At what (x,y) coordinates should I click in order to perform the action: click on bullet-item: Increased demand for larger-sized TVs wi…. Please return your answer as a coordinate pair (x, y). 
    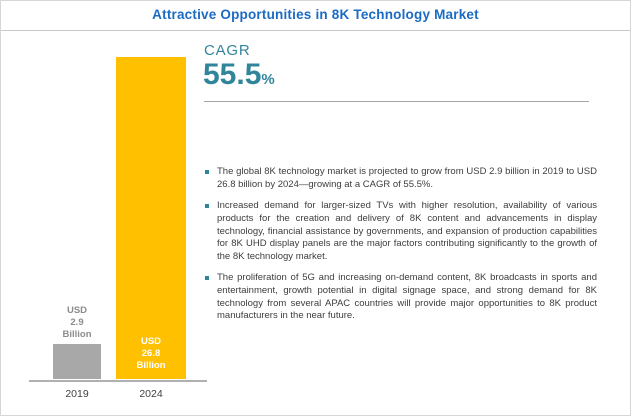
    Looking at the image, I should click on (400, 231).